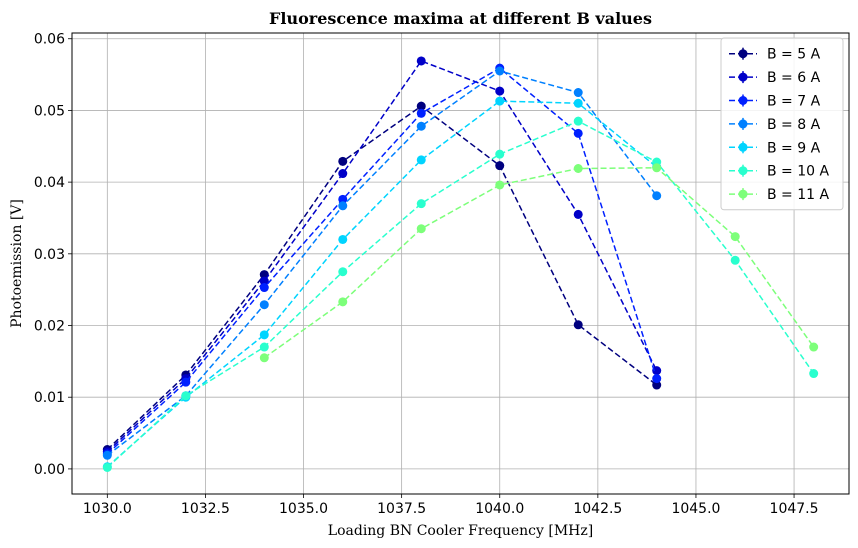 The height and width of the screenshot is (548, 858). I want to click on y-tick-label: 0.00, so click(49, 470).